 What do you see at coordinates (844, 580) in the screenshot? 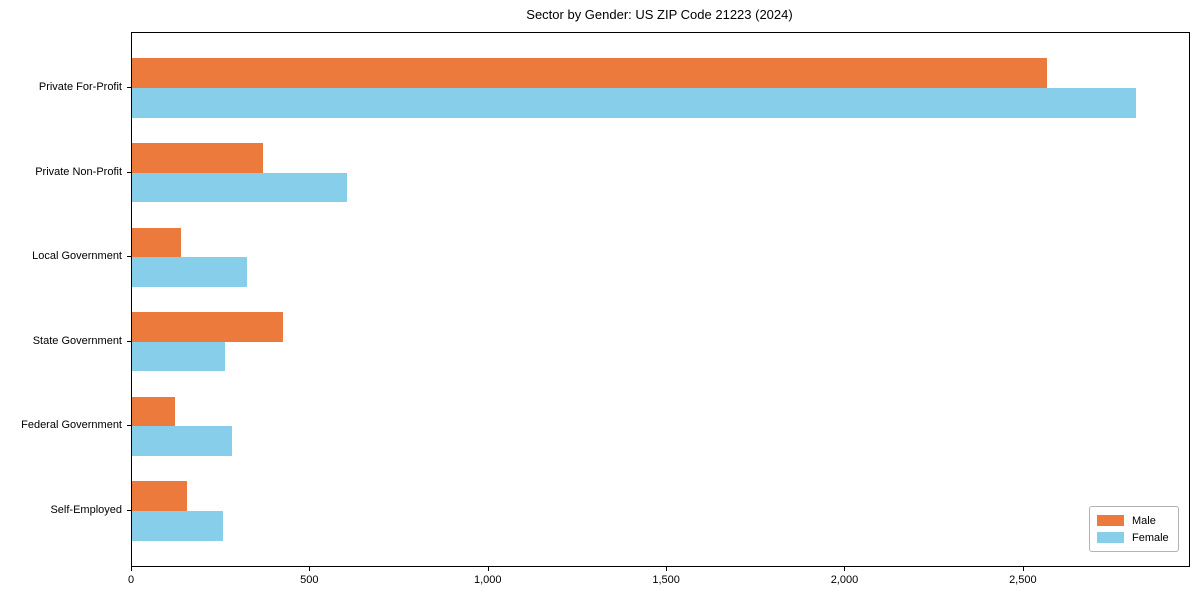
I see `x-axis-tick-label: 2,000` at bounding box center [844, 580].